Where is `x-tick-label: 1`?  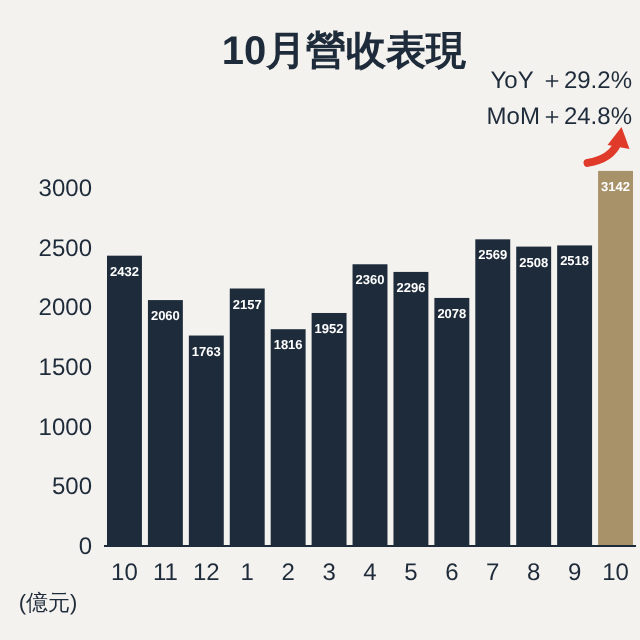 x-tick-label: 1 is located at coordinates (247, 572).